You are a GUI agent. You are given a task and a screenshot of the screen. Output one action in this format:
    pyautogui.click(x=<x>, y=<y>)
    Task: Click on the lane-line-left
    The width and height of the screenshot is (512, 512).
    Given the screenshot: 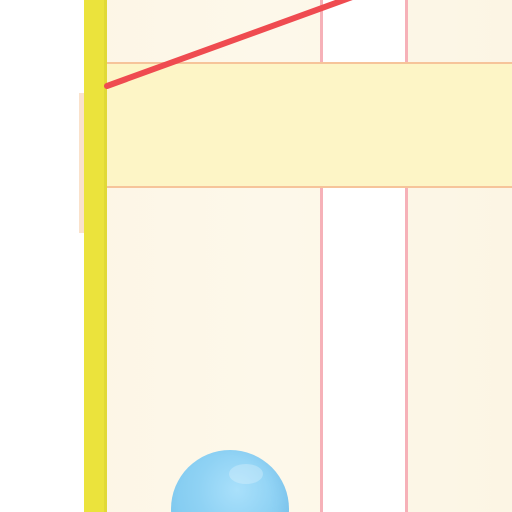 What is the action you would take?
    pyautogui.click(x=321, y=256)
    